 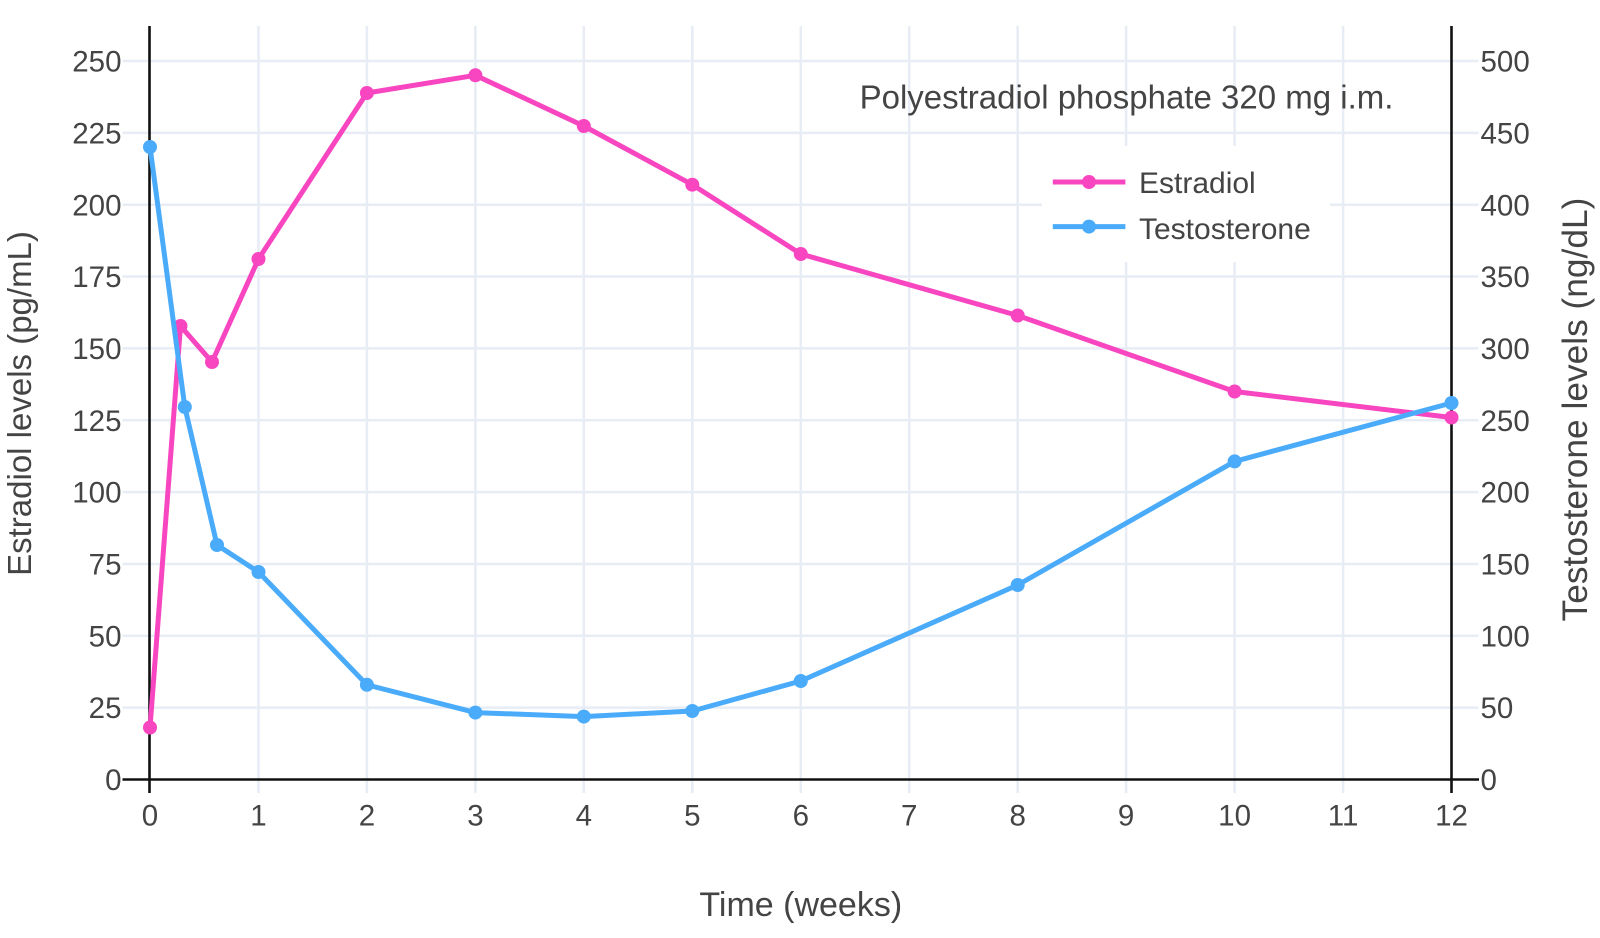 What do you see at coordinates (584, 816) in the screenshot?
I see `svg-text: 4` at bounding box center [584, 816].